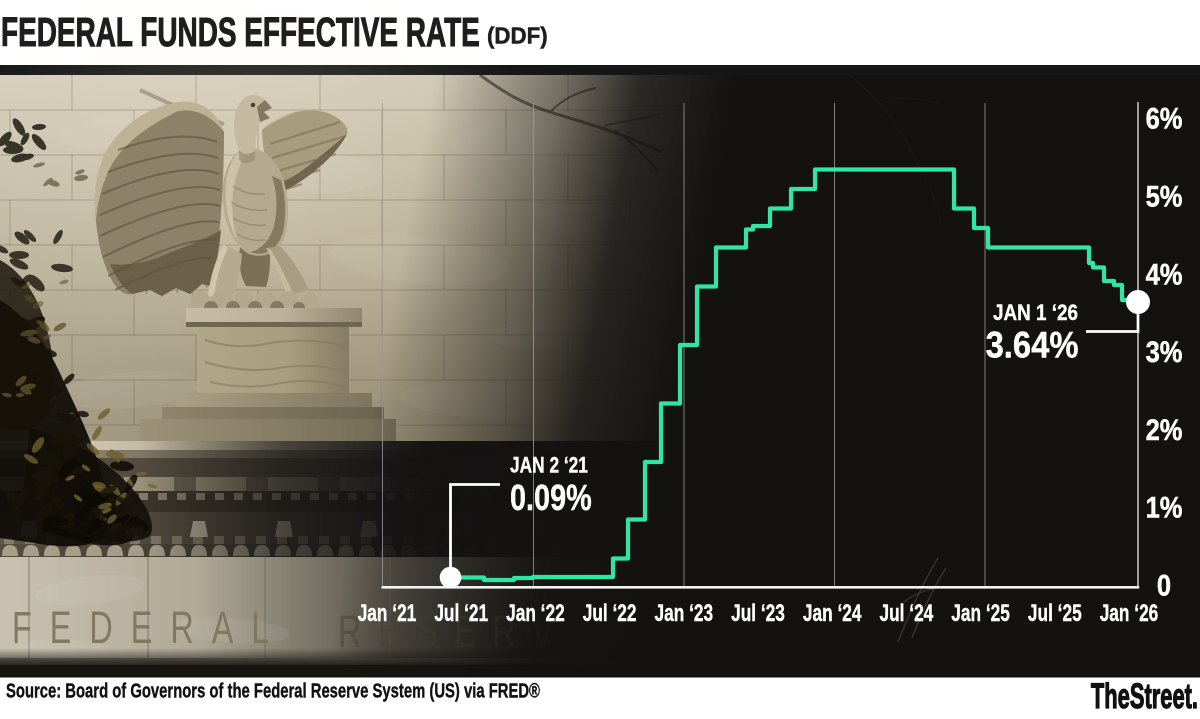  What do you see at coordinates (1035, 313) in the screenshot?
I see `svg-text: JAN 1 ‘26` at bounding box center [1035, 313].